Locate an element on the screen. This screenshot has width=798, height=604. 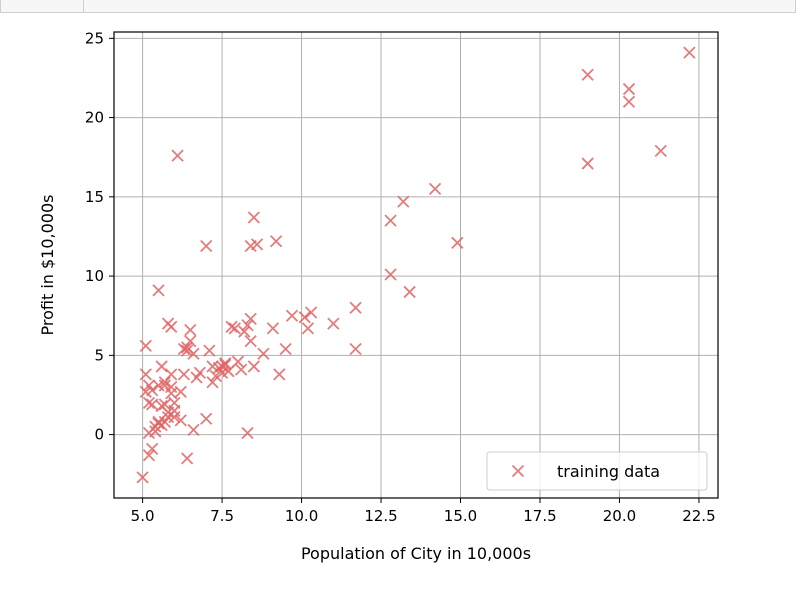
x-axis-ticks: 5.0 7.5 10.0 12.5 15.0 17.5 20.0 22.5 is located at coordinates (423, 511).